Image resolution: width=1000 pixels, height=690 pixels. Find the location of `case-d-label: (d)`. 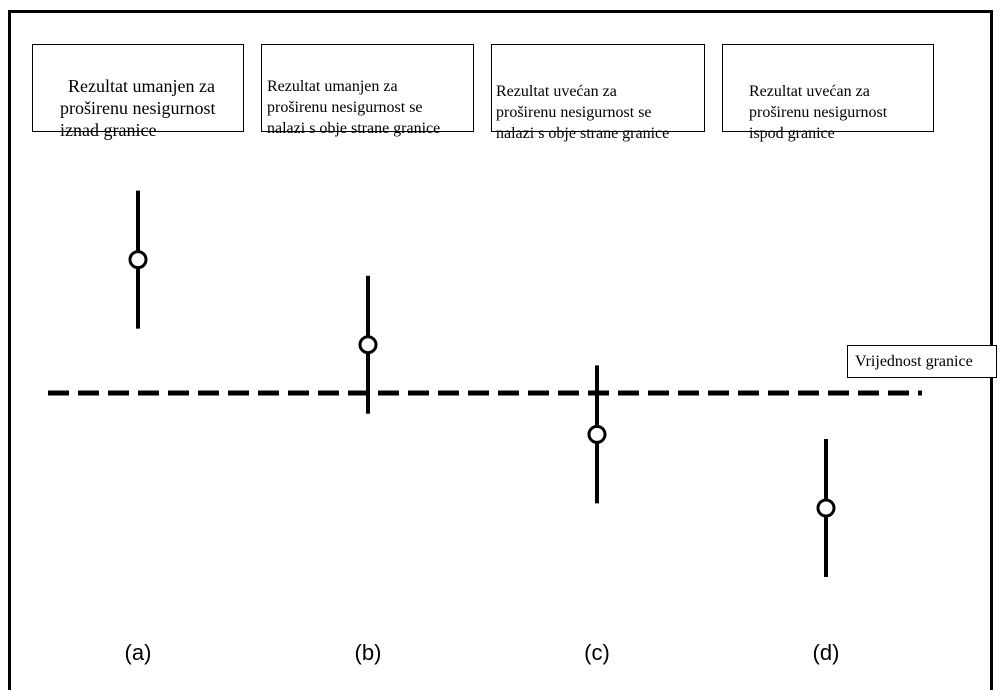

case-d-label: (d) is located at coordinates (826, 652).